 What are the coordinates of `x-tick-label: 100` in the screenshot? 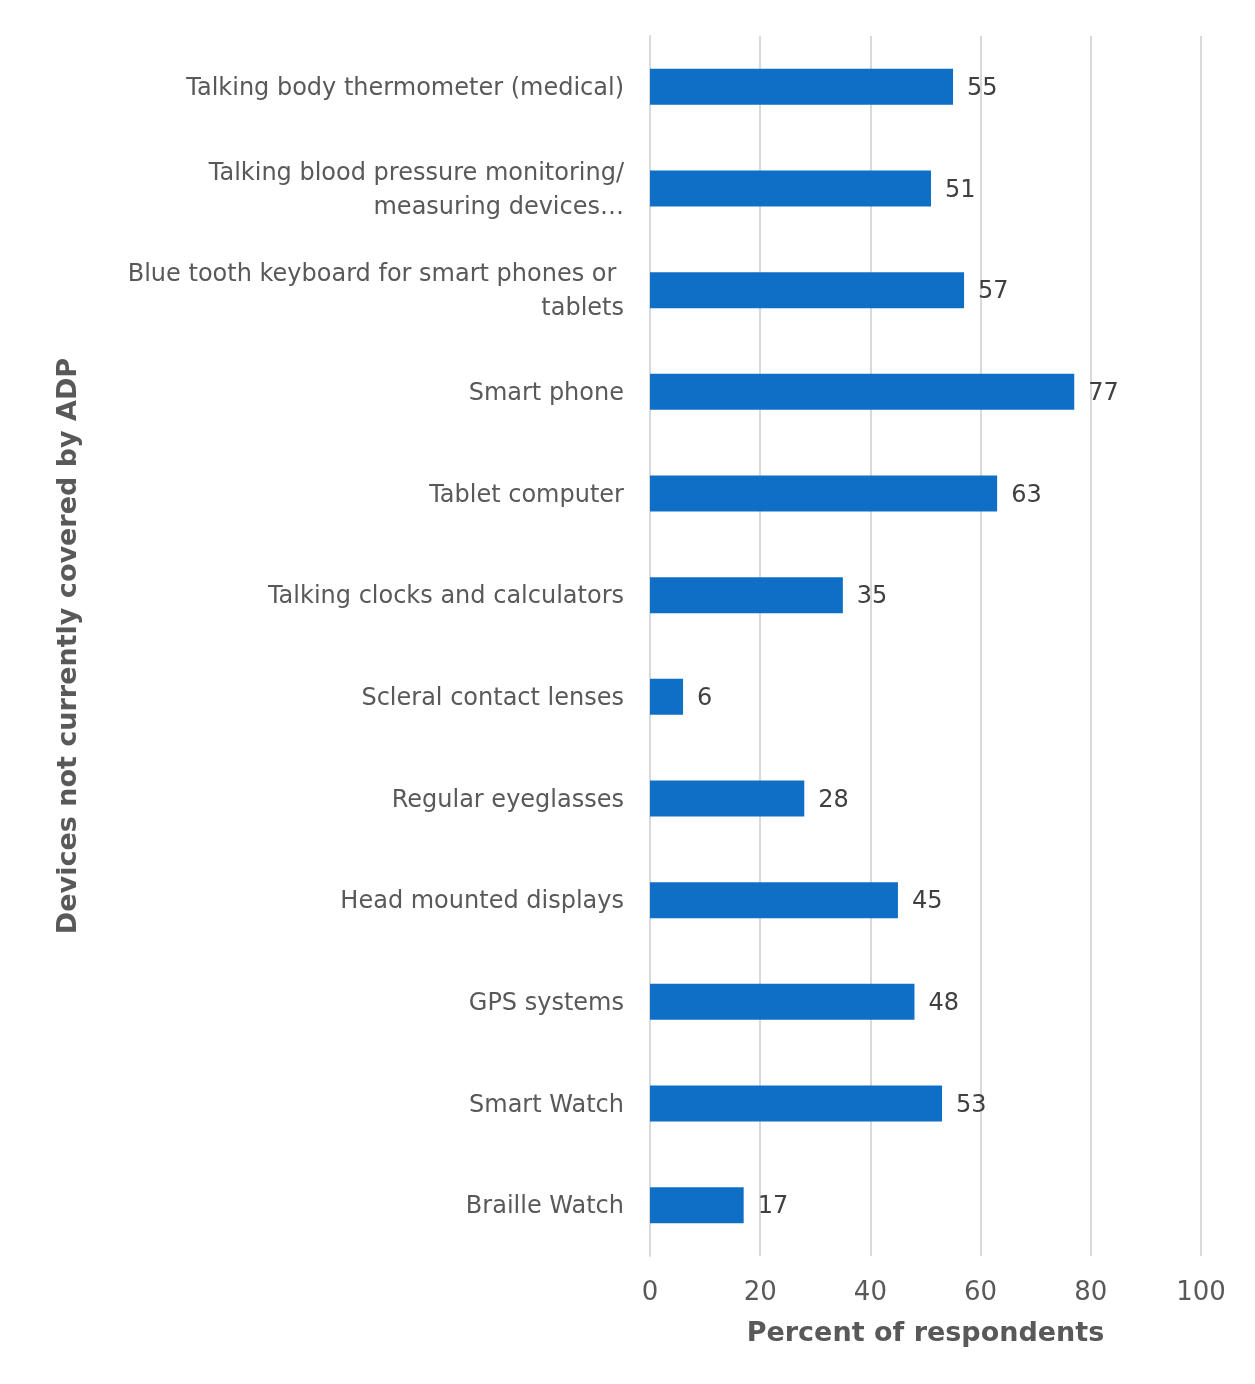 It's located at (1201, 1291).